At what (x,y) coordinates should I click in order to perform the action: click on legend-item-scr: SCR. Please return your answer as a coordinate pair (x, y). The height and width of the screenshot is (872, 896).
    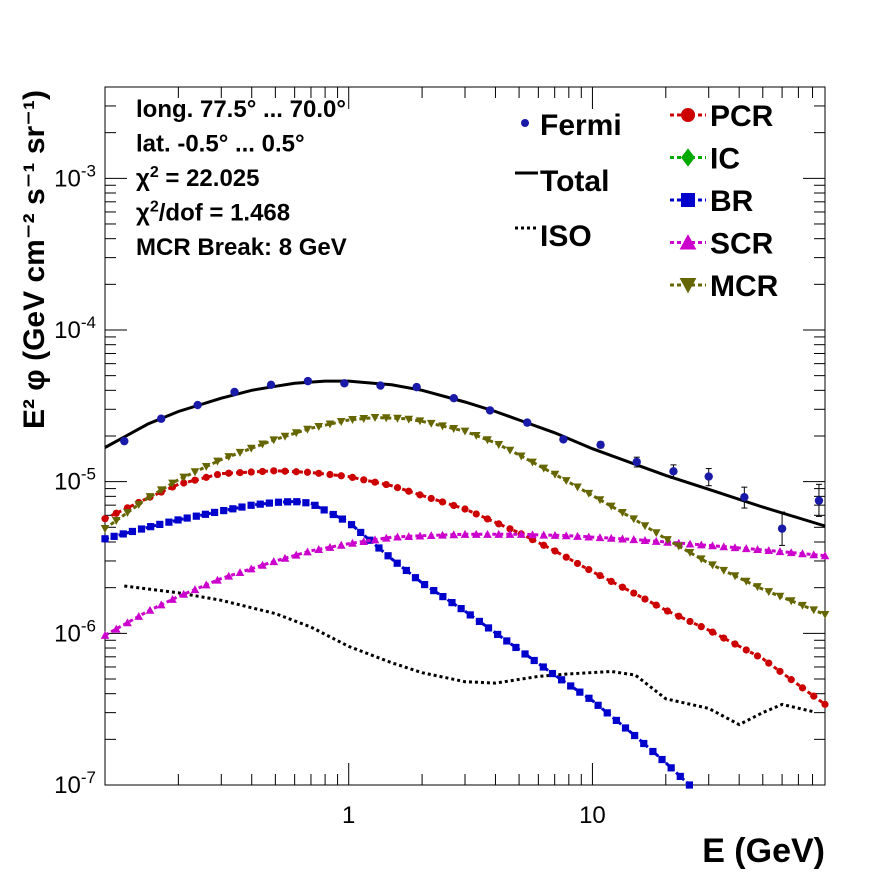
    Looking at the image, I should click on (722, 244).